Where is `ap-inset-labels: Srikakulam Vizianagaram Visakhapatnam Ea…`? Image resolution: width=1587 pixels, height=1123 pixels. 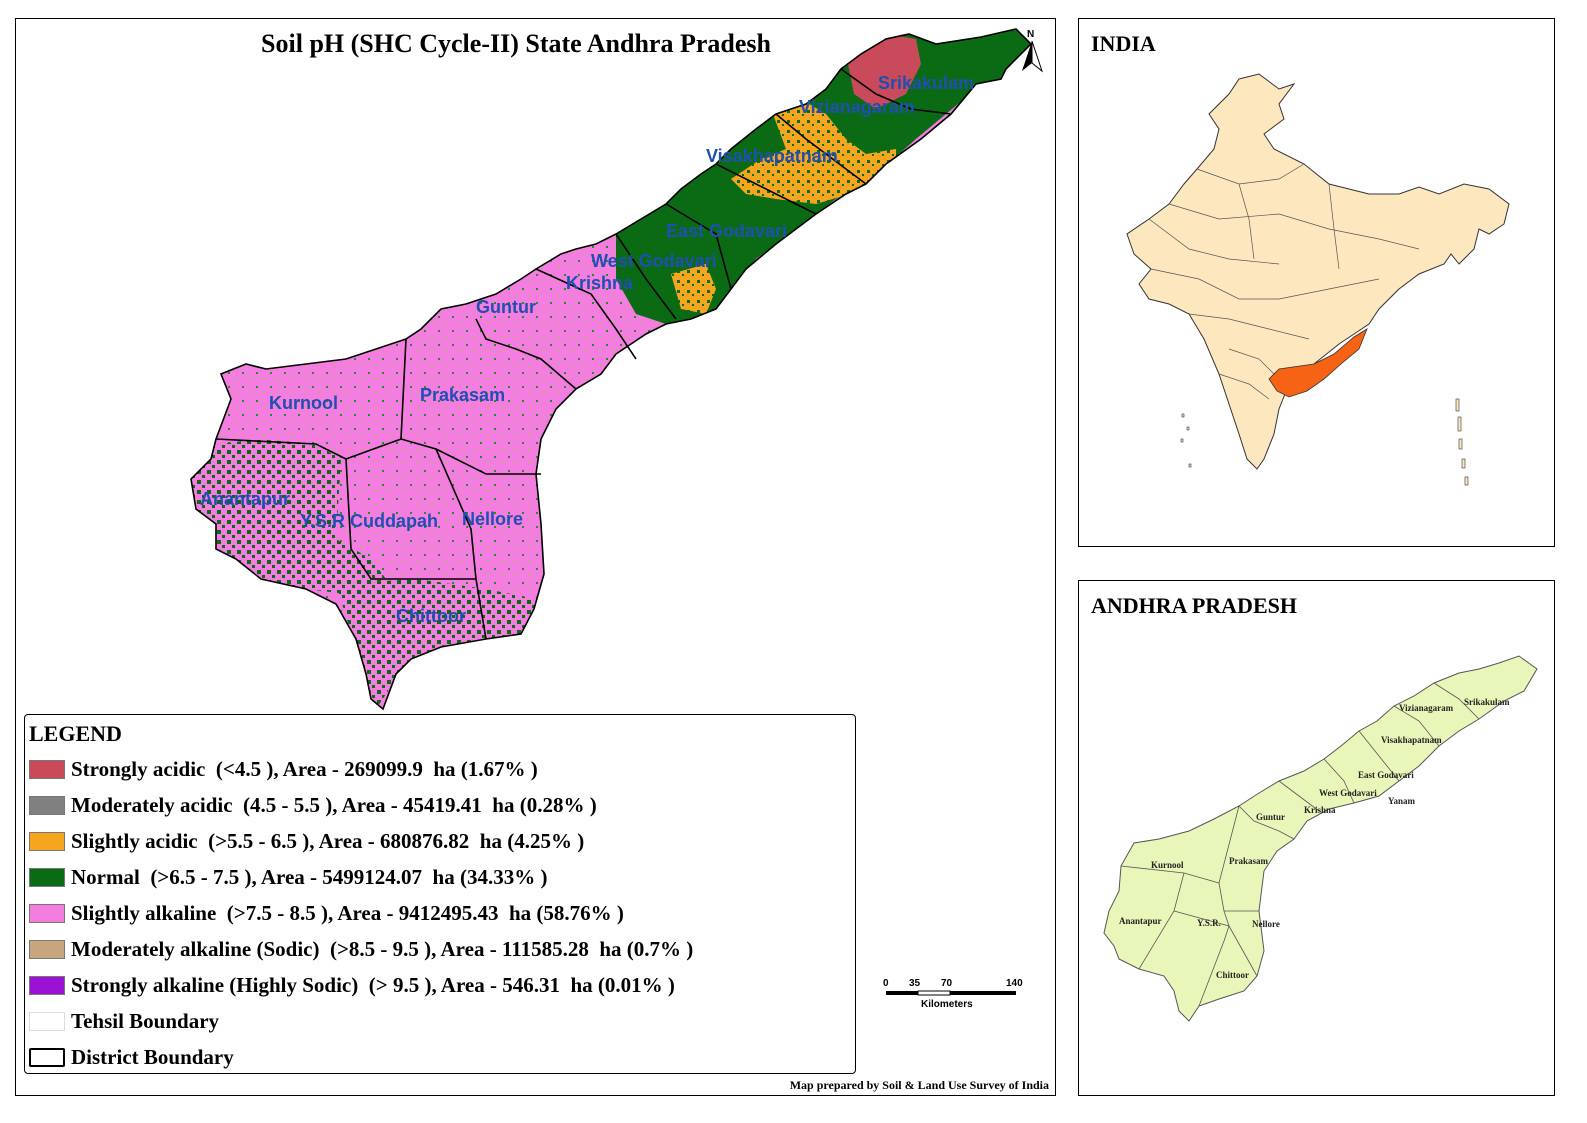 ap-inset-labels: Srikakulam Vizianagaram Visakhapatnam Ea… is located at coordinates (1314, 838).